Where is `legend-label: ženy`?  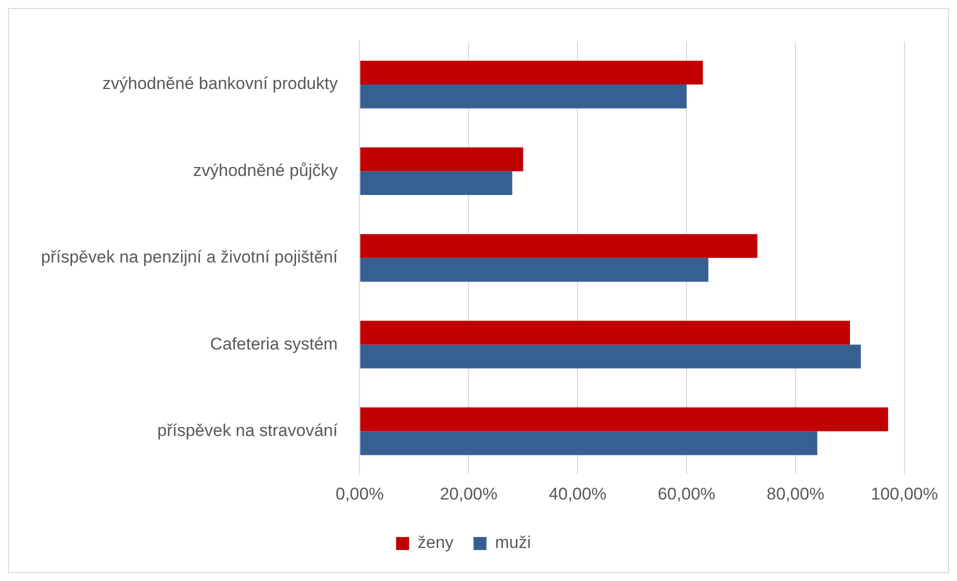 legend-label: ženy is located at coordinates (436, 542).